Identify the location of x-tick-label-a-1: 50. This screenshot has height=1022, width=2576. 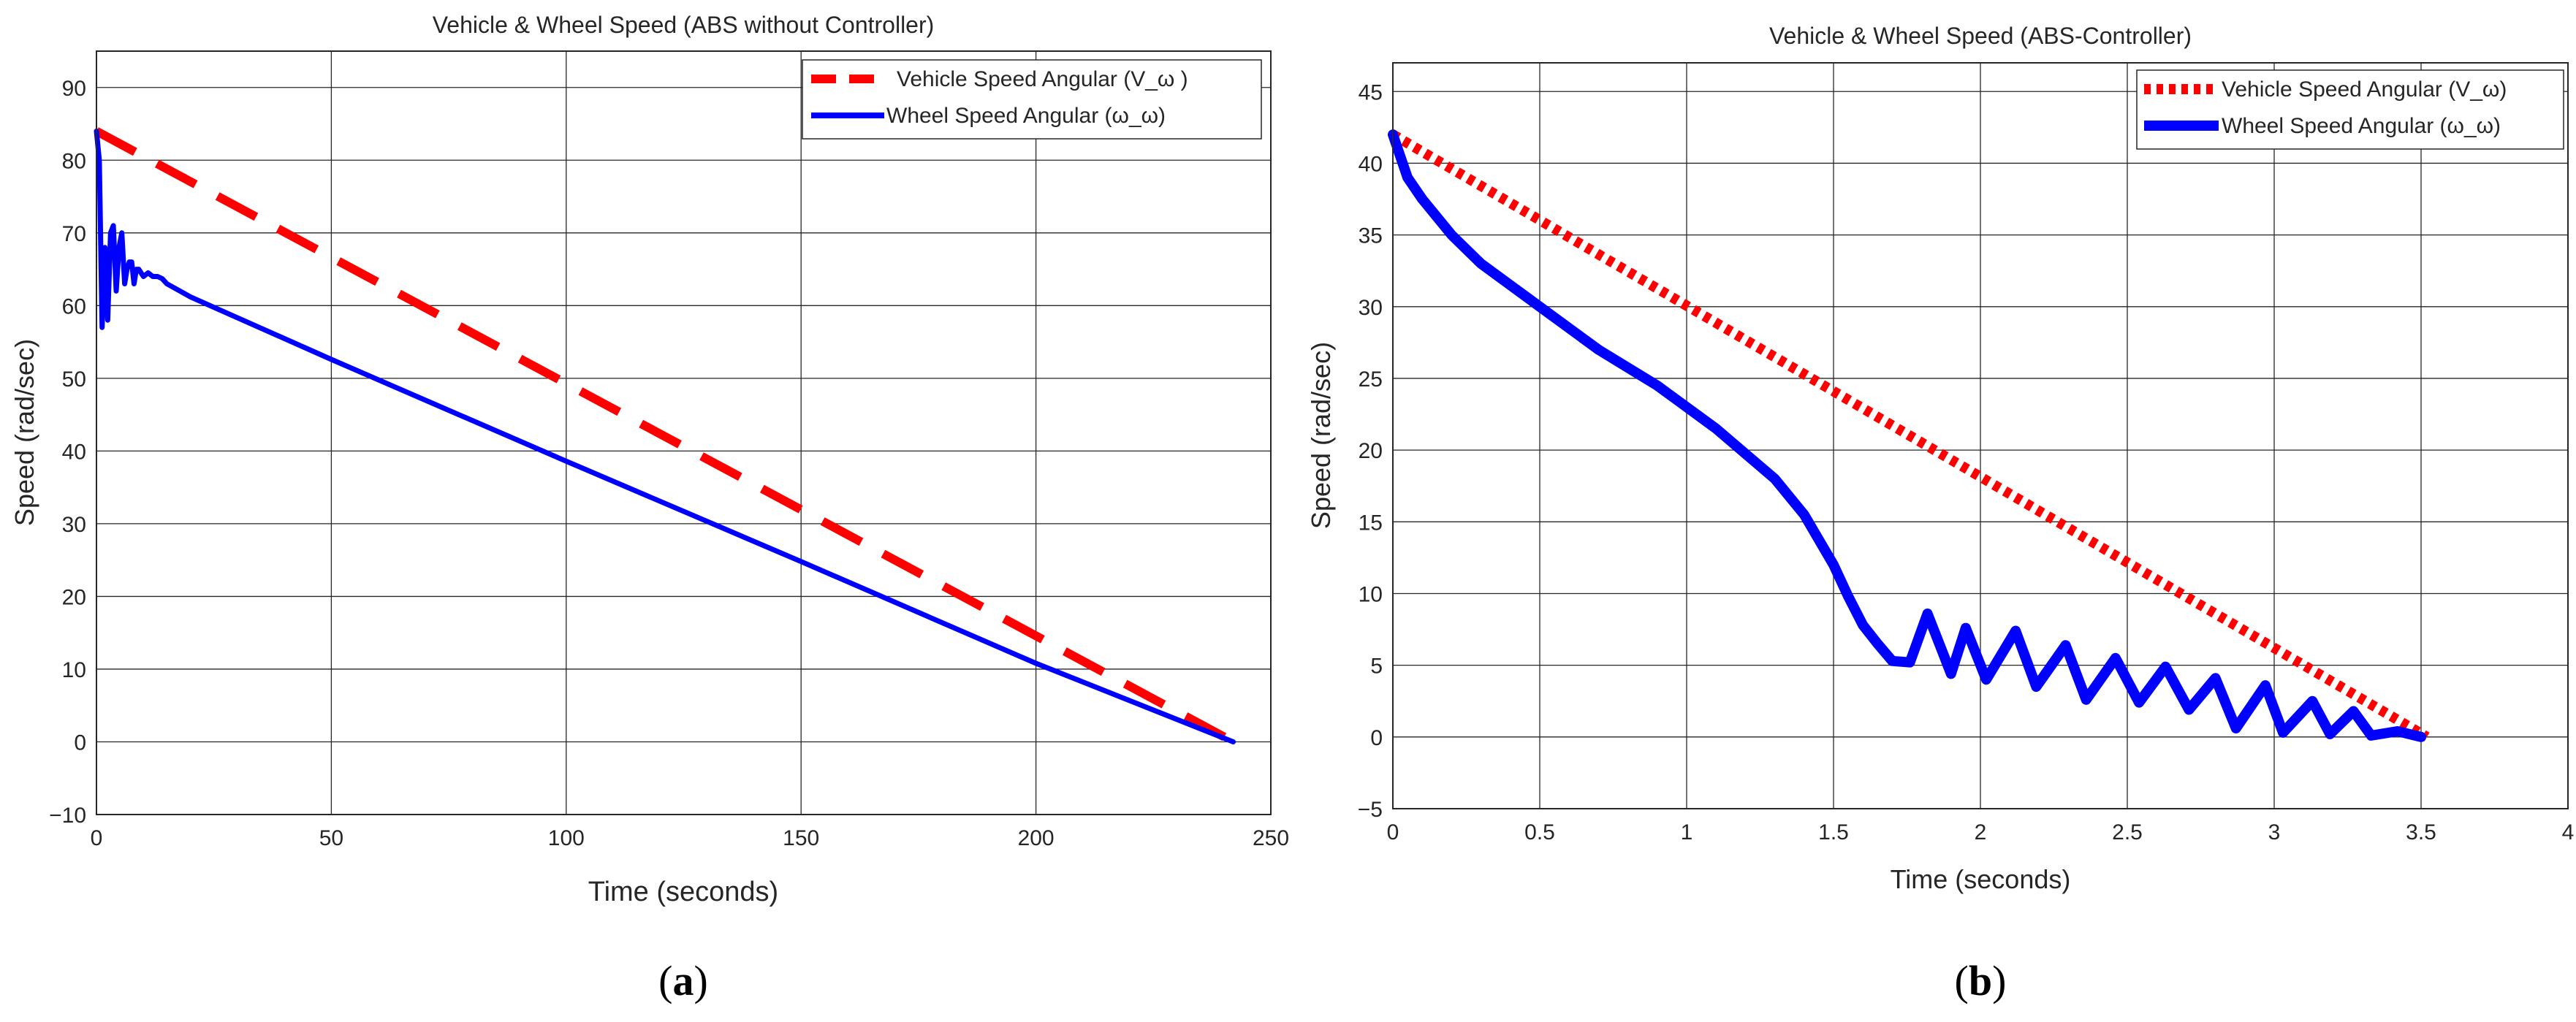
(331, 838).